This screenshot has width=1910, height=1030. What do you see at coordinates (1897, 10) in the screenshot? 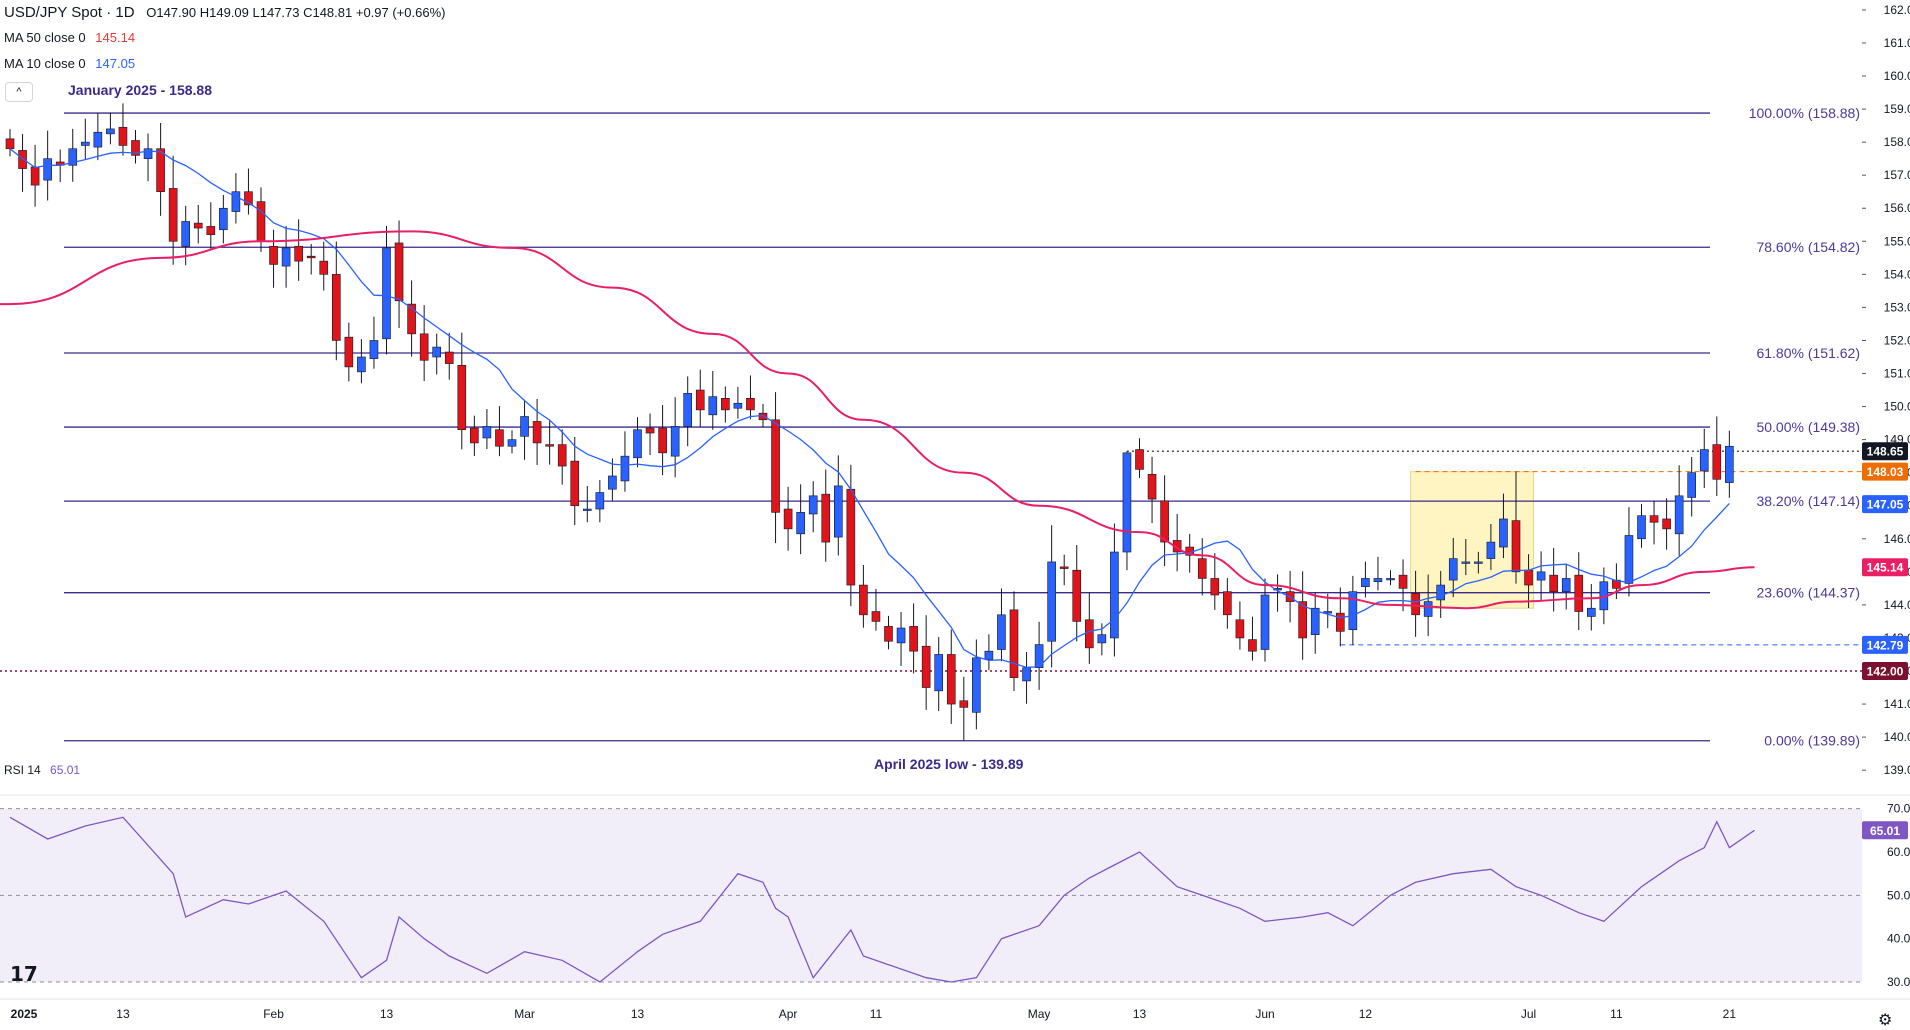
I see `price-tick-label-0: 162.00` at bounding box center [1897, 10].